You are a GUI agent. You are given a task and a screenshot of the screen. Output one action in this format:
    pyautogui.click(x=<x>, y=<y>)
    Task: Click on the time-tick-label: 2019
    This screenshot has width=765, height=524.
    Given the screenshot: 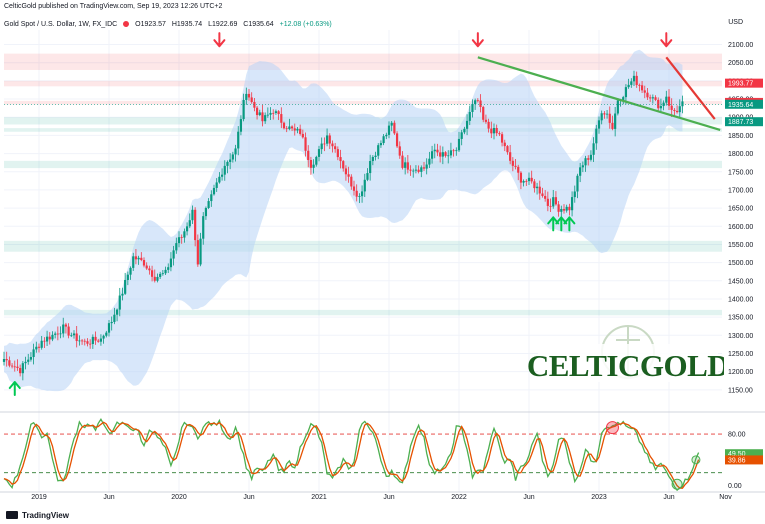 What is the action you would take?
    pyautogui.click(x=39, y=497)
    